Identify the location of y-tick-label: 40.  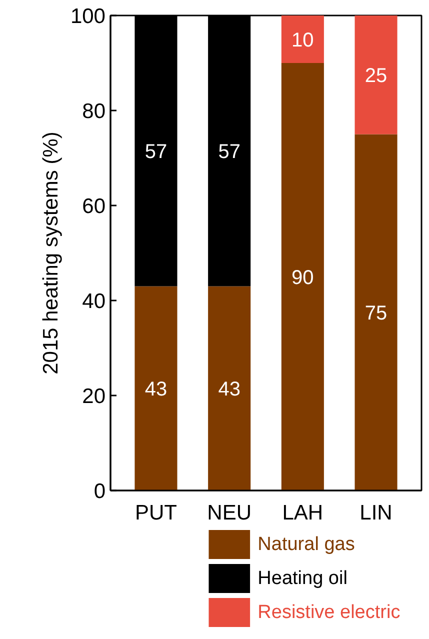
(94, 301).